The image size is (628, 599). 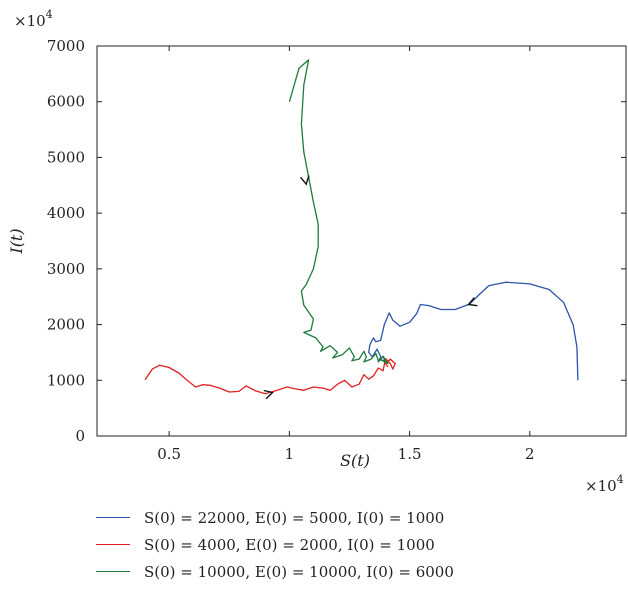 I want to click on bottom-multiplier-exp: 4, so click(x=620, y=479).